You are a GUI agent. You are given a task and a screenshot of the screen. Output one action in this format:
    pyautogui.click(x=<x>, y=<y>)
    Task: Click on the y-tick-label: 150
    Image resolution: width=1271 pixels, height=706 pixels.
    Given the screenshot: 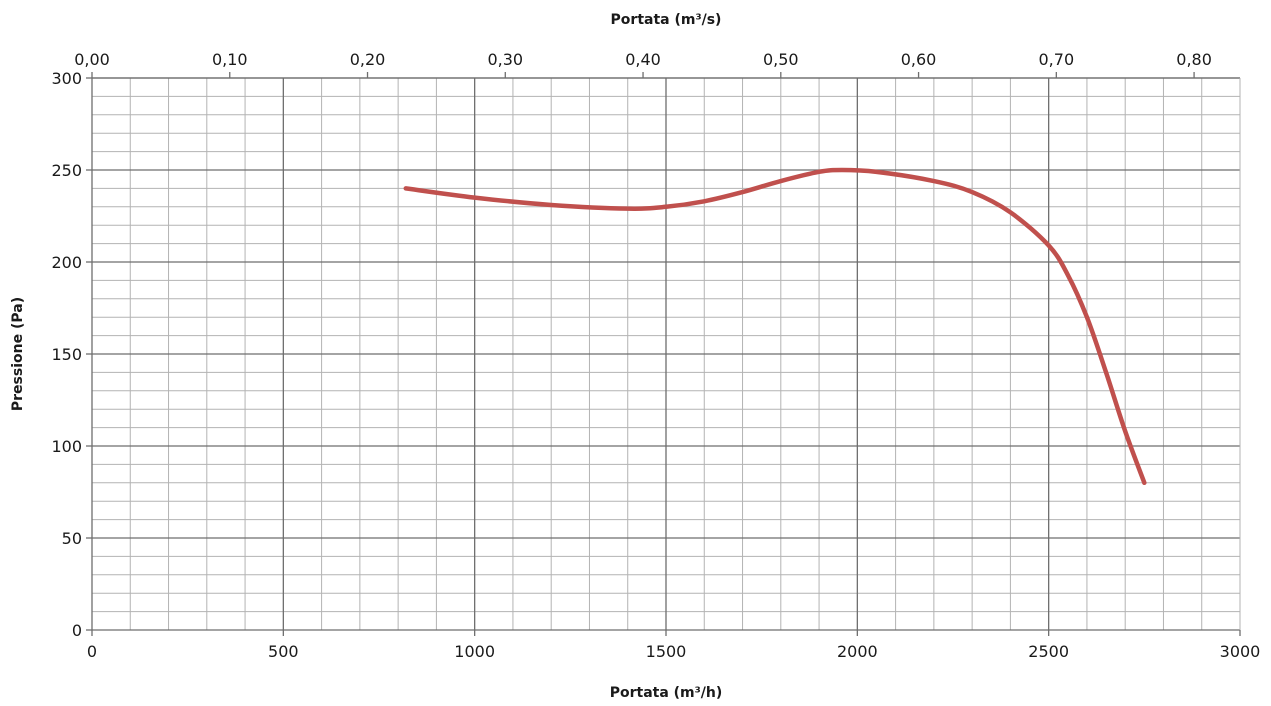 What is the action you would take?
    pyautogui.click(x=66, y=354)
    